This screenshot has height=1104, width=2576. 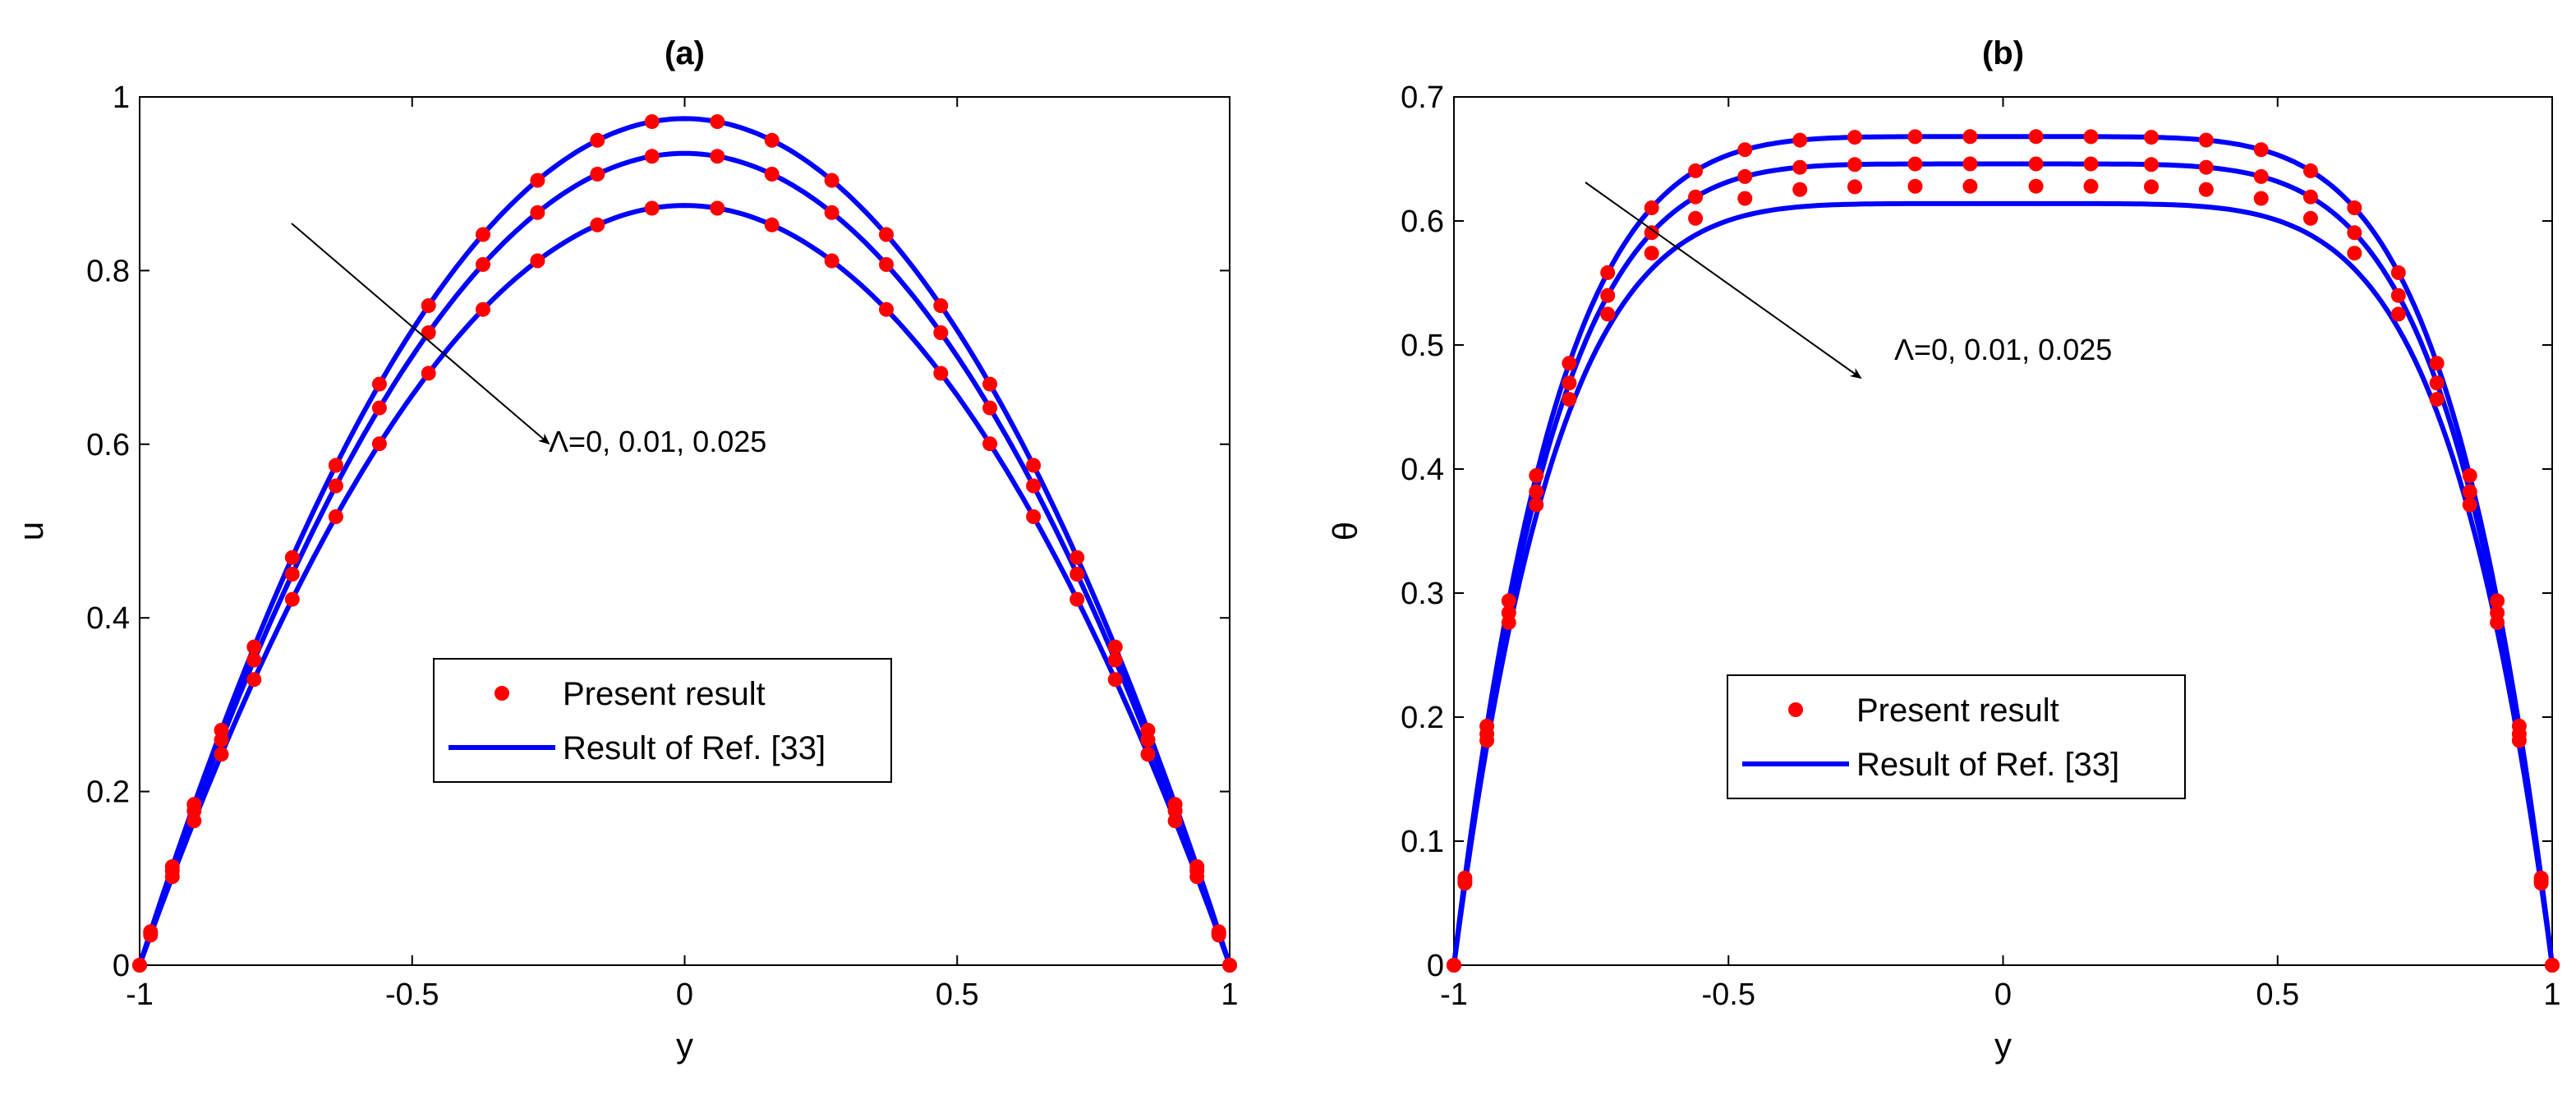 What do you see at coordinates (1422, 97) in the screenshot?
I see `y-tick-label: 0.7` at bounding box center [1422, 97].